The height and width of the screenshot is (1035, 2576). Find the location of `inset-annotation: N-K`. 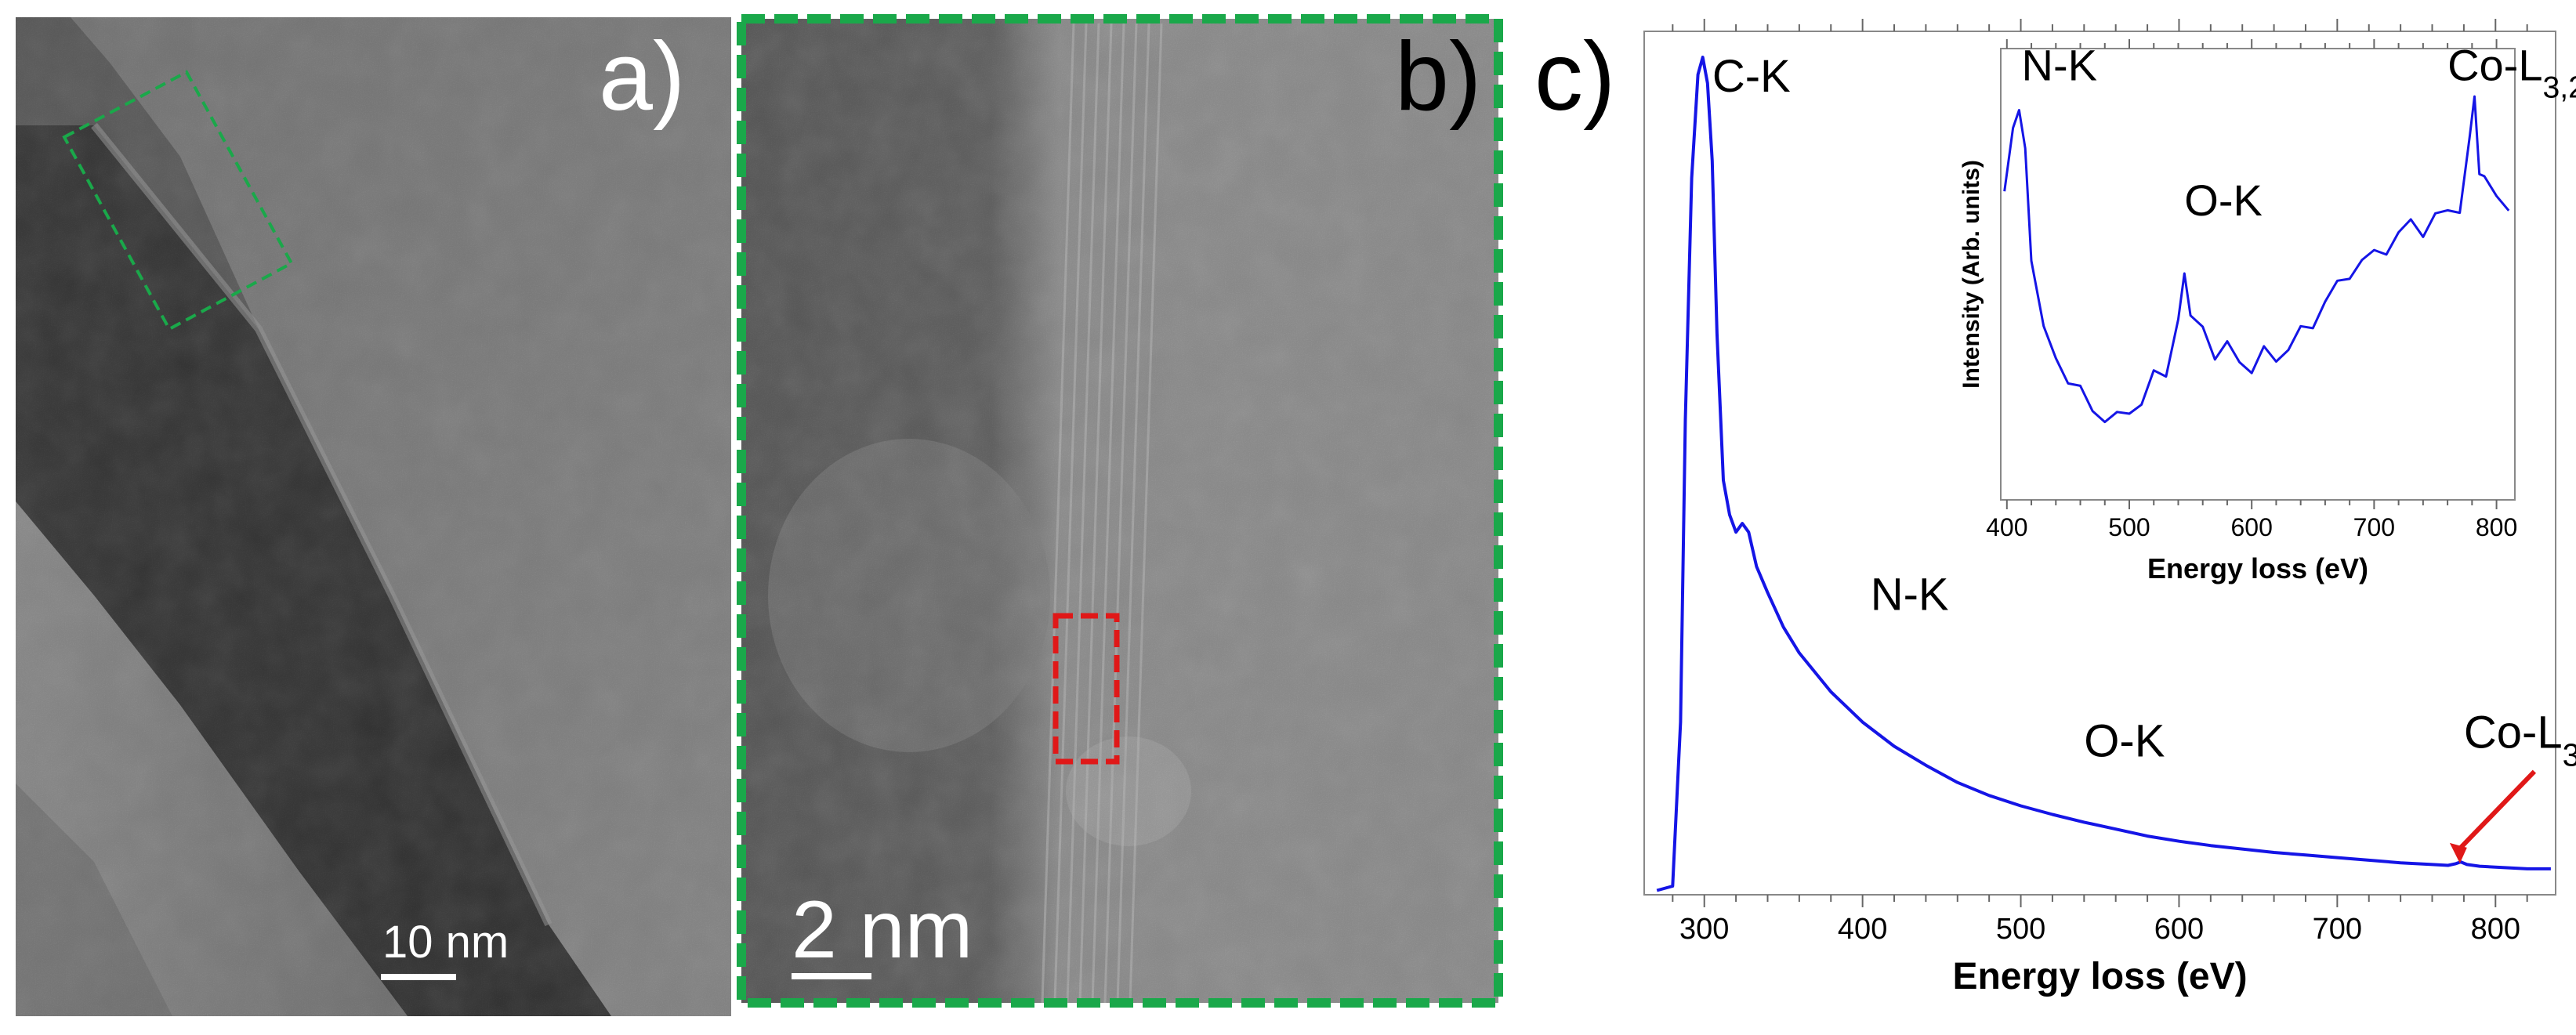

inset-annotation: N-K is located at coordinates (2059, 64).